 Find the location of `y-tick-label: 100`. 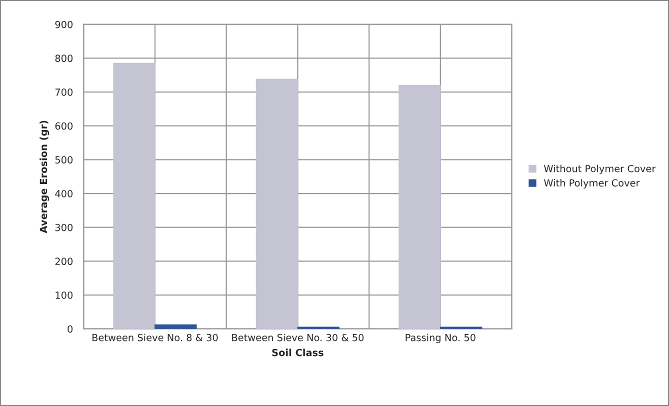

y-tick-label: 100 is located at coordinates (64, 295).